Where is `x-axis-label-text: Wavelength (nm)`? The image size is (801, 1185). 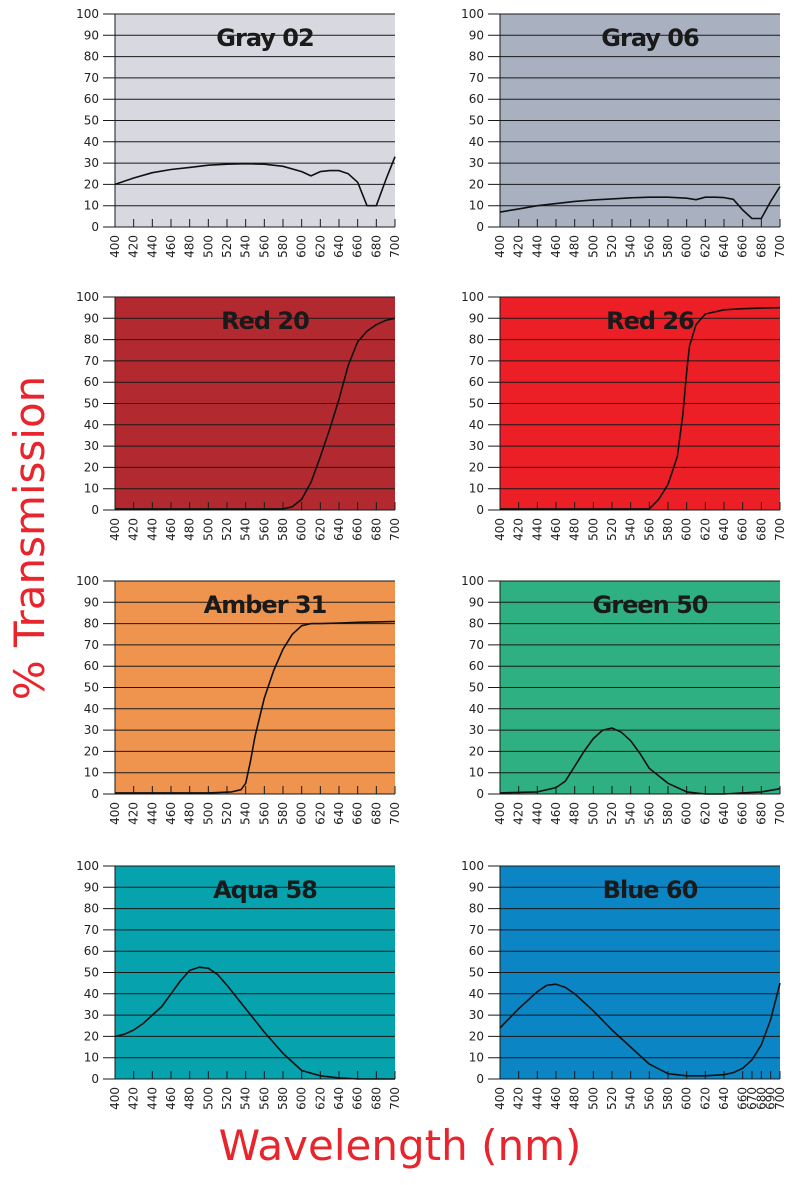
x-axis-label-text: Wavelength (nm) is located at coordinates (400, 1145).